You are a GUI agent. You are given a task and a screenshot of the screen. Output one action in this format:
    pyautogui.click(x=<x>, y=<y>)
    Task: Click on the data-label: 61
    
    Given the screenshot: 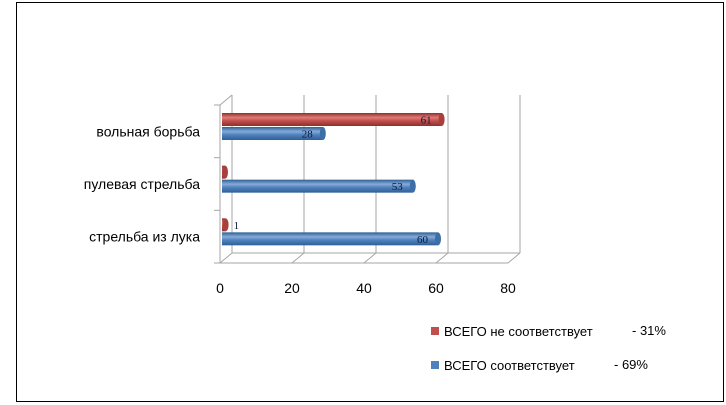 What is the action you would take?
    pyautogui.click(x=426, y=121)
    